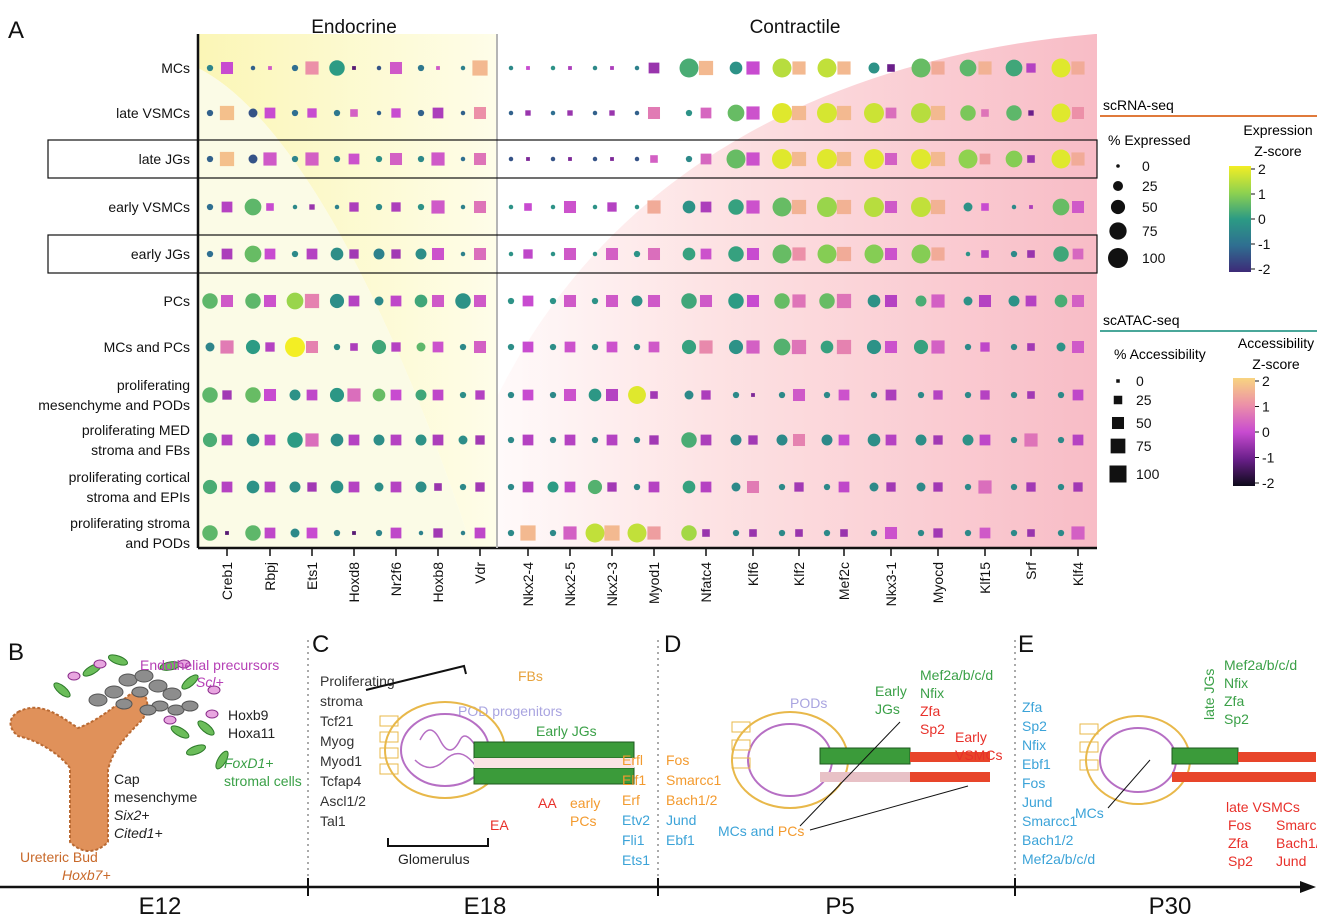 This screenshot has height=923, width=1317. Describe the element at coordinates (1118, 381) in the screenshot. I see `legend-atac-size-square` at that location.